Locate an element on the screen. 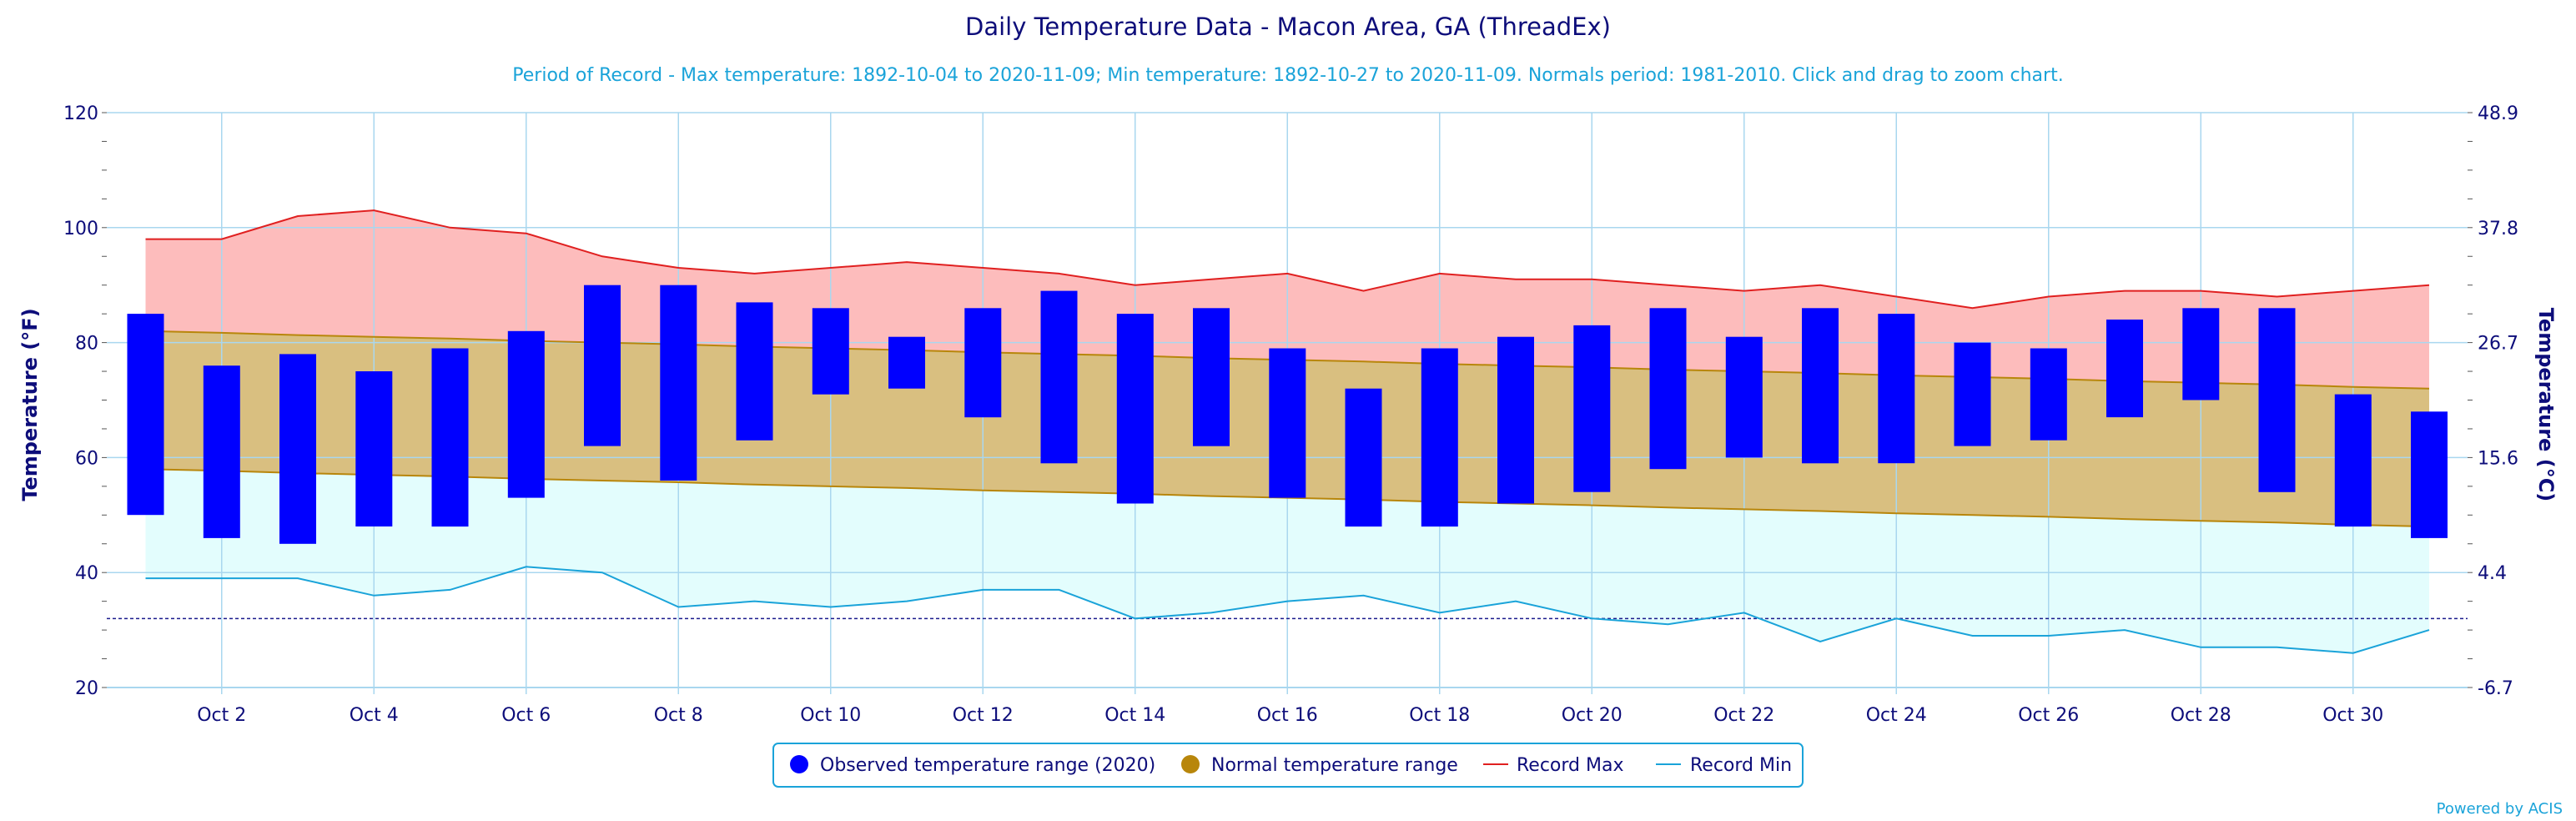 The width and height of the screenshot is (2576, 821). record-max-line is located at coordinates (1287, 259).